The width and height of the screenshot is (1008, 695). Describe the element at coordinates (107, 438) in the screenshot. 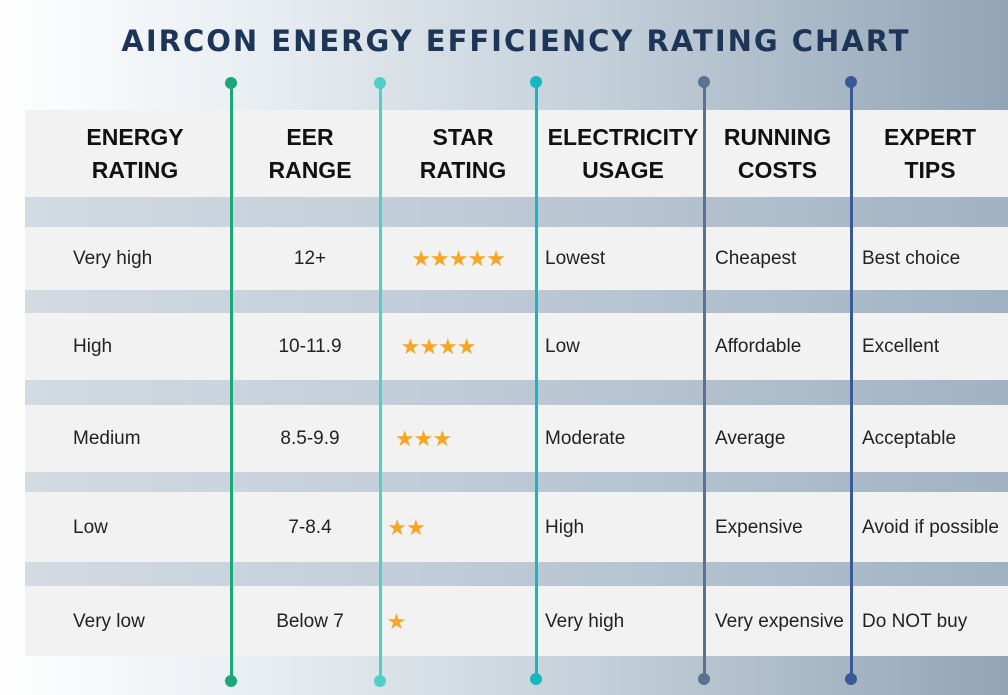

I see `energy-rating-cell: Medium` at that location.